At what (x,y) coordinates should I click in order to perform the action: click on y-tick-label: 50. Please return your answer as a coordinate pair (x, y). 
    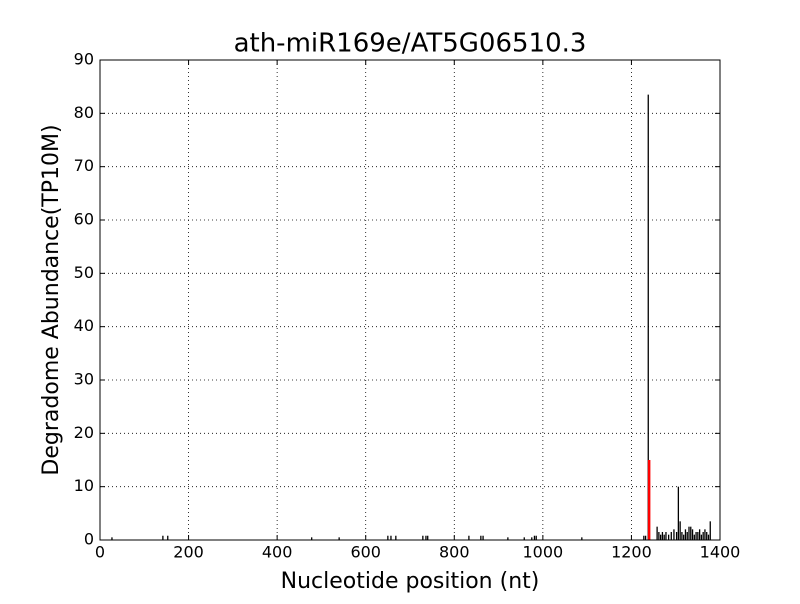
    Looking at the image, I should click on (84, 272).